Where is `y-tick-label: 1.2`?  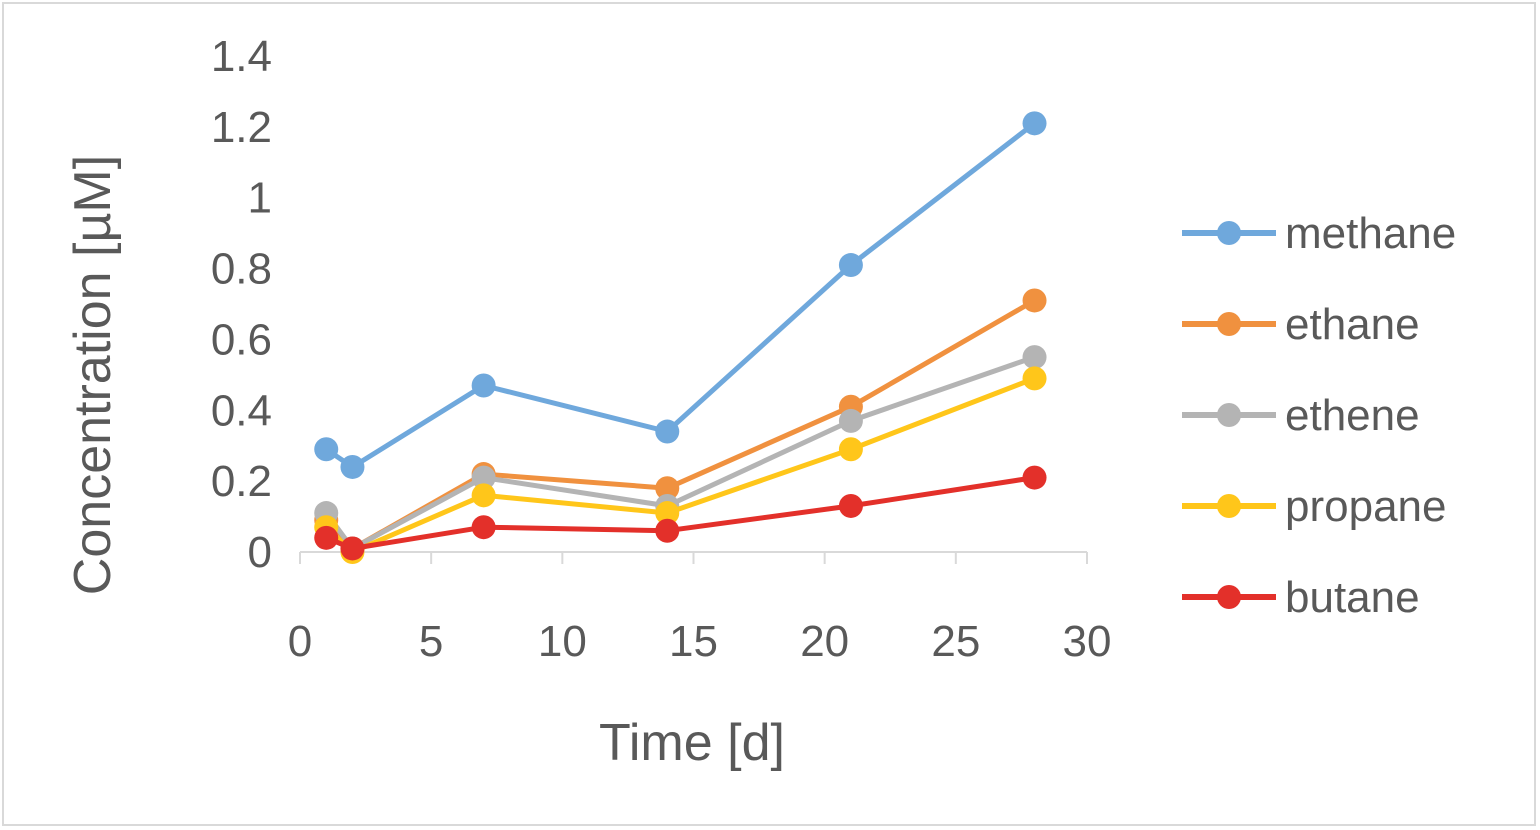 y-tick-label: 1.2 is located at coordinates (241, 127).